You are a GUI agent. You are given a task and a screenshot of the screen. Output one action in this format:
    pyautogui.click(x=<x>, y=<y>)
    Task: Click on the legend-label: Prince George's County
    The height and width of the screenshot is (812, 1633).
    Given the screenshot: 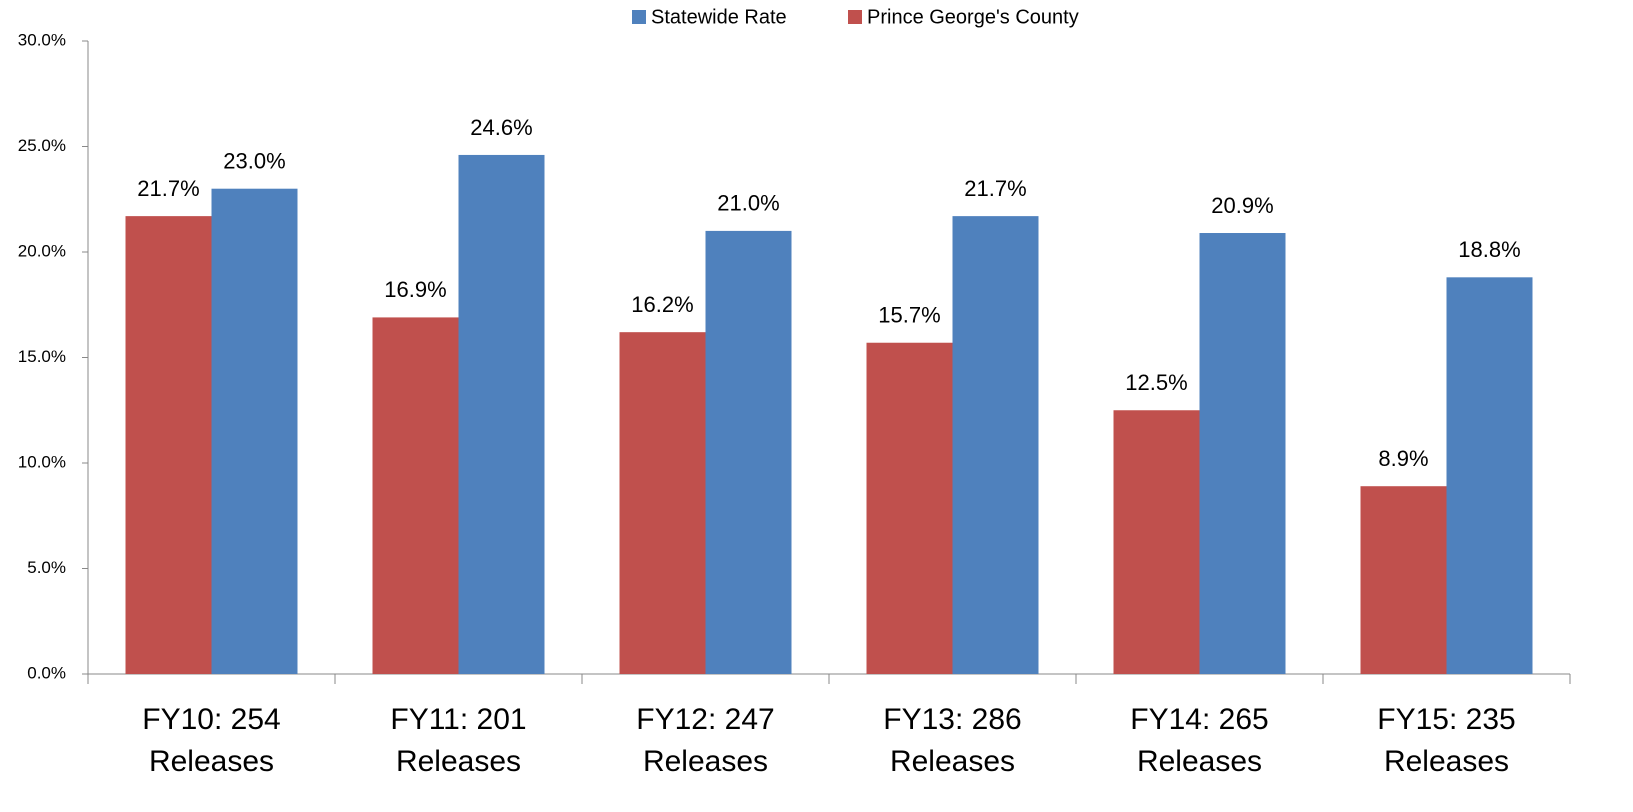 What is the action you would take?
    pyautogui.click(x=973, y=17)
    